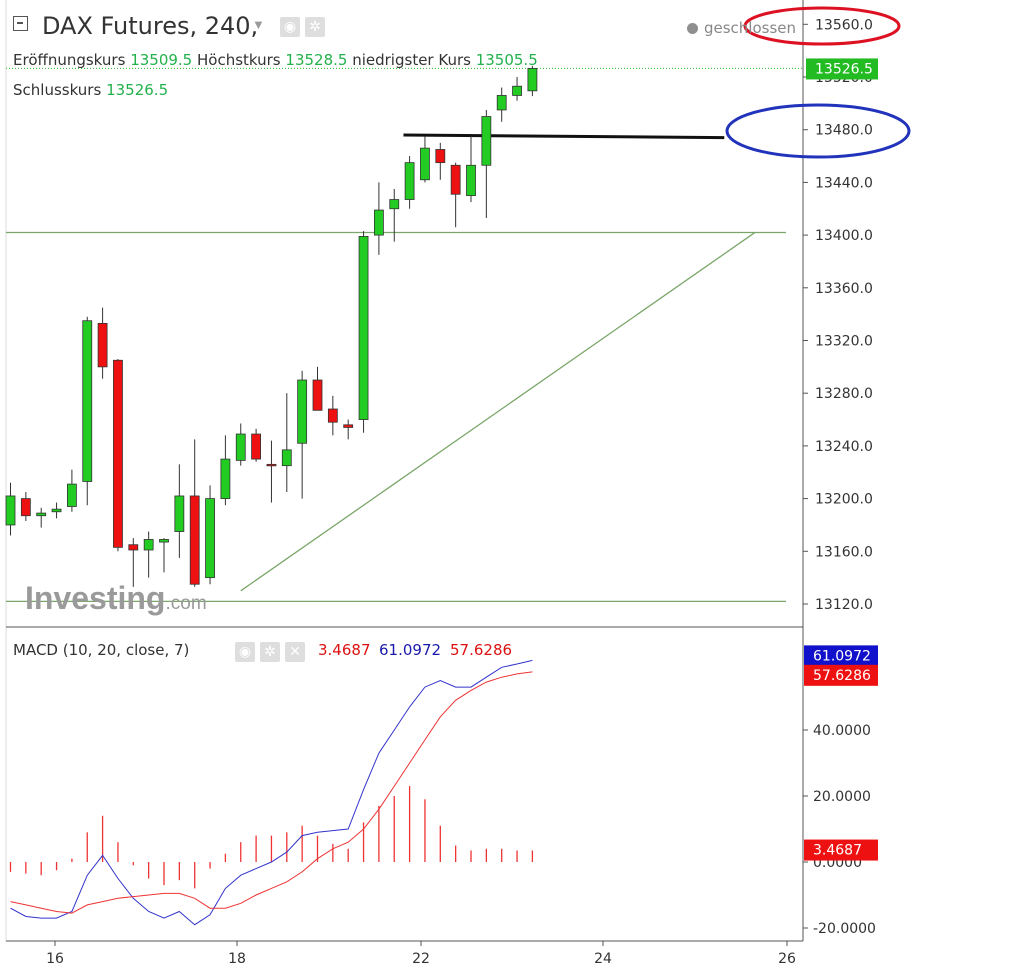  What do you see at coordinates (55, 959) in the screenshot?
I see `time-tick-label: 16` at bounding box center [55, 959].